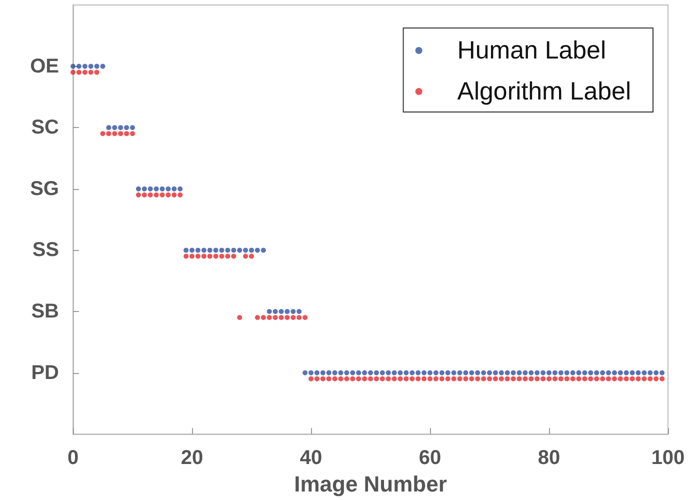 This screenshot has height=500, width=689. I want to click on legend-label: Human Label, so click(531, 50).